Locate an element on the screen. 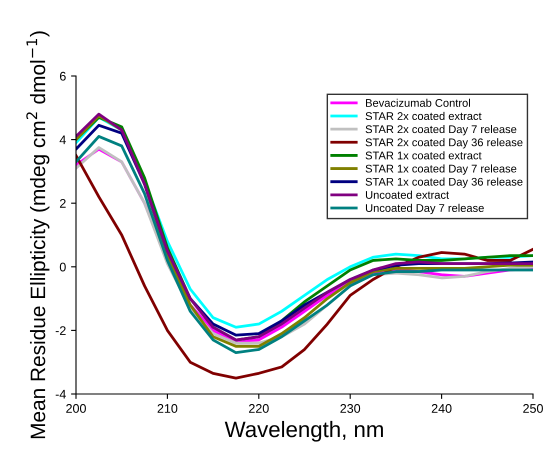 Image resolution: width=545 pixels, height=458 pixels. legend-label: Uncoated Day 7 release is located at coordinates (425, 209).